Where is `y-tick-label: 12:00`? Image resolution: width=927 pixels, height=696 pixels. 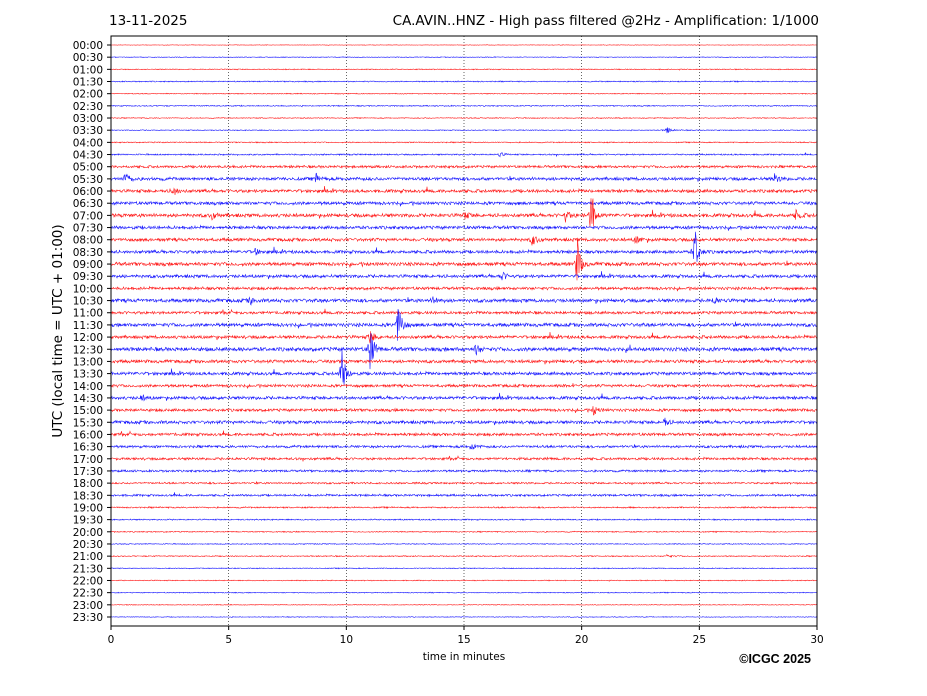
y-tick-label: 12:00 is located at coordinates (88, 338).